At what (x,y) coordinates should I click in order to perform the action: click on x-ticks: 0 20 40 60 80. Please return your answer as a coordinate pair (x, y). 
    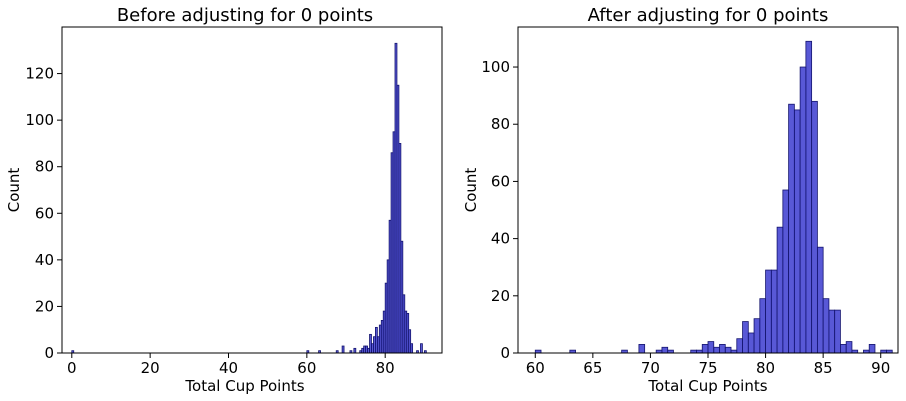
    Looking at the image, I should click on (231, 365).